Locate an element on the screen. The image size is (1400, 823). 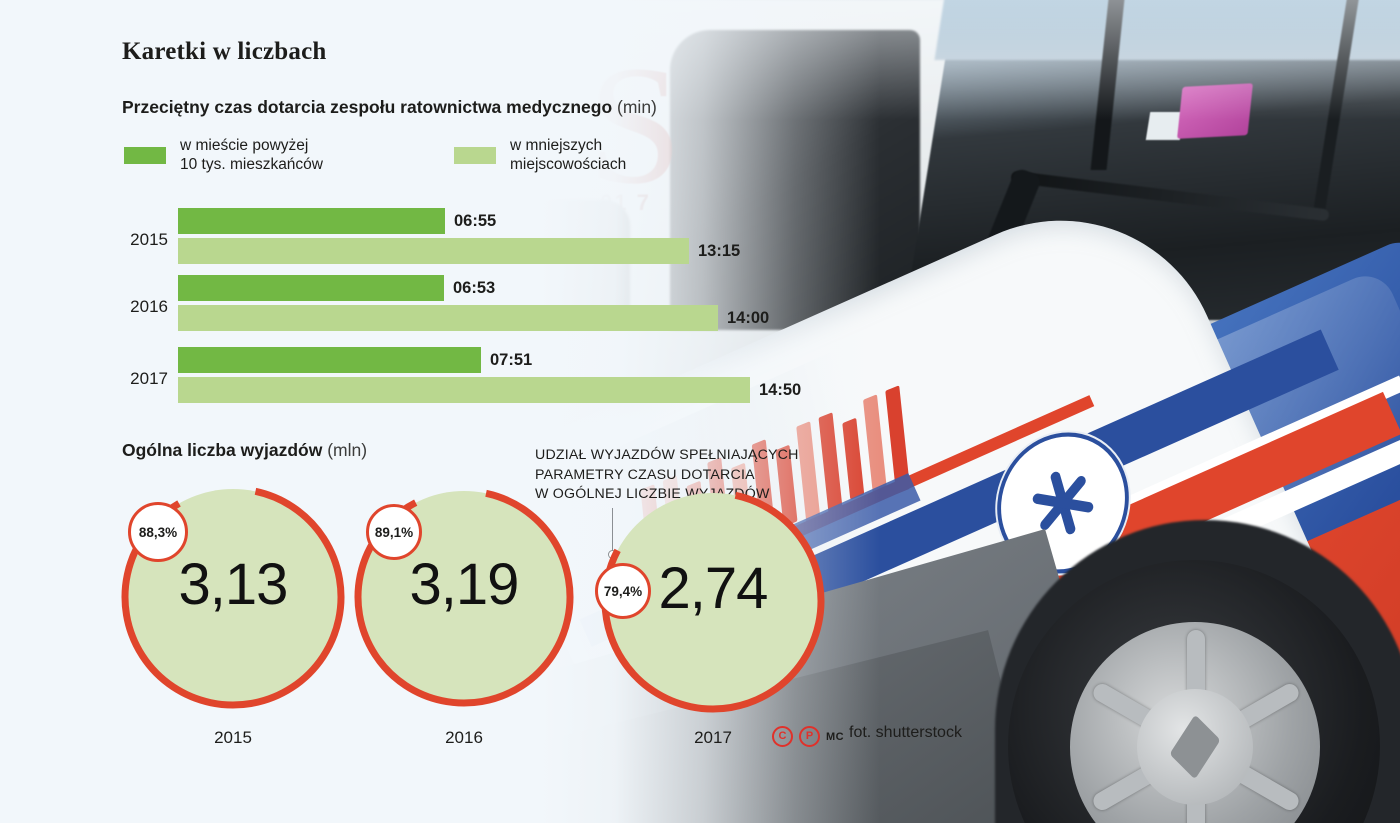
legend-label-rural: w mniejszych miejscowościach is located at coordinates (568, 155).